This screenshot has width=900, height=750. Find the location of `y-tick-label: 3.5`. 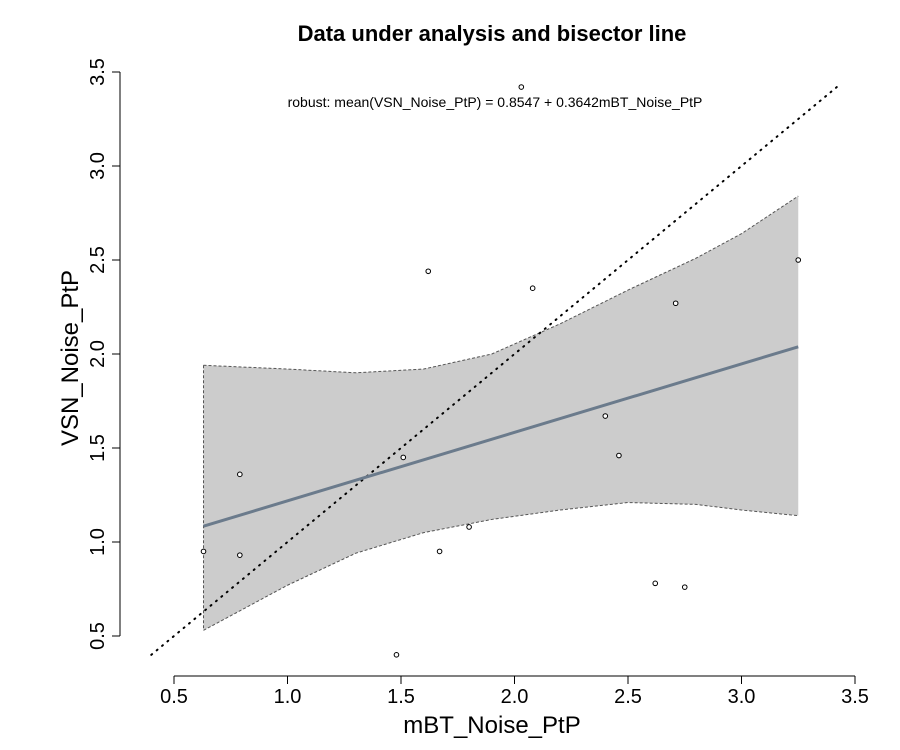

y-tick-label: 3.5 is located at coordinates (98, 72).